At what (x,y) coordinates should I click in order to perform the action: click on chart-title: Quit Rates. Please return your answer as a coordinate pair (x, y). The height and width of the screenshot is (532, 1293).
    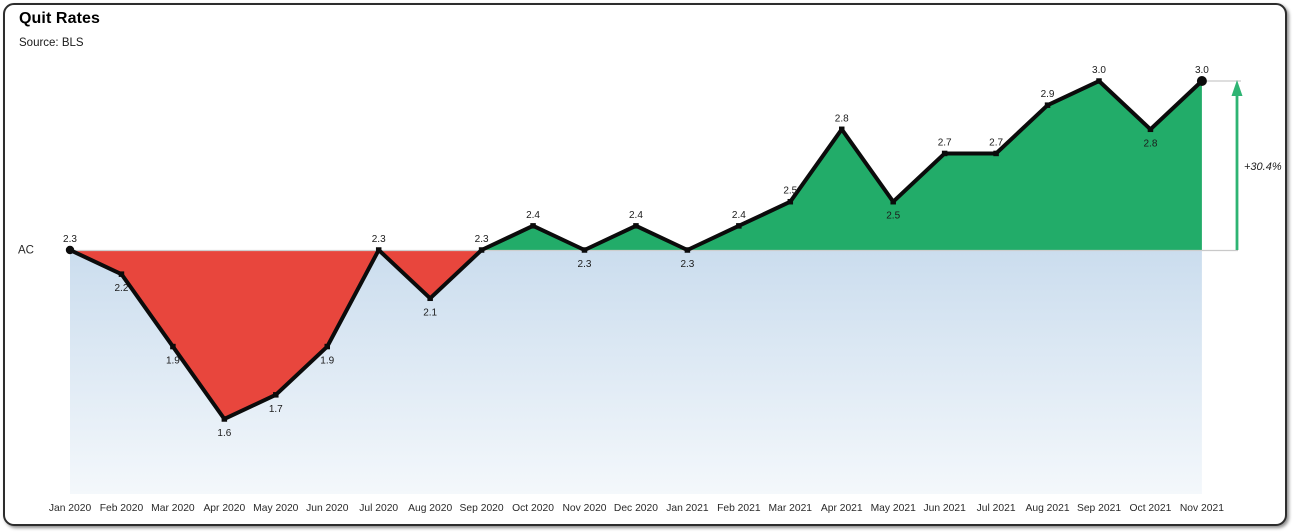
    Looking at the image, I should click on (60, 18).